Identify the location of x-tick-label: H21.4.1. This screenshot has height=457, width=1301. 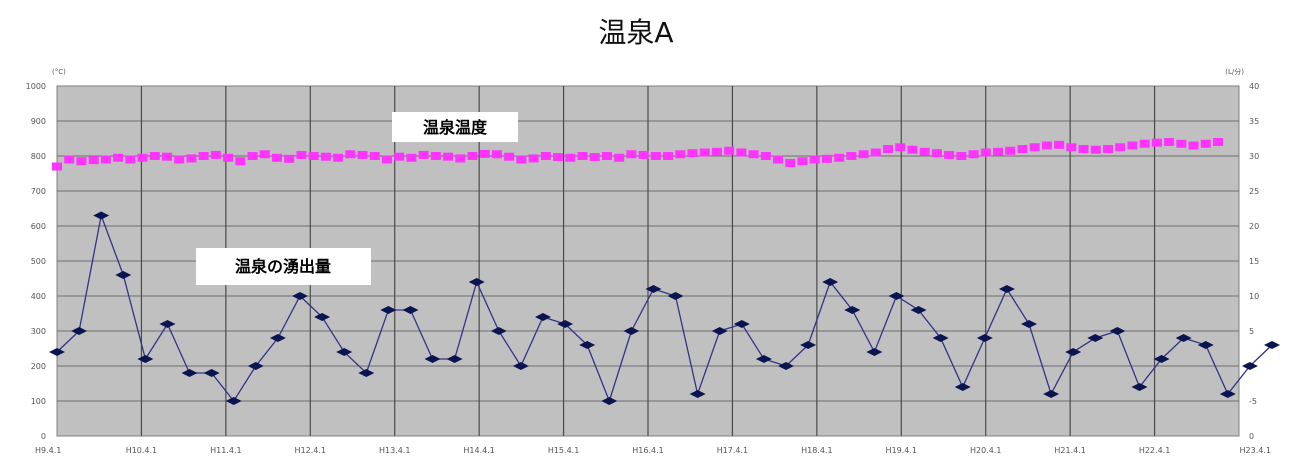
(1069, 450).